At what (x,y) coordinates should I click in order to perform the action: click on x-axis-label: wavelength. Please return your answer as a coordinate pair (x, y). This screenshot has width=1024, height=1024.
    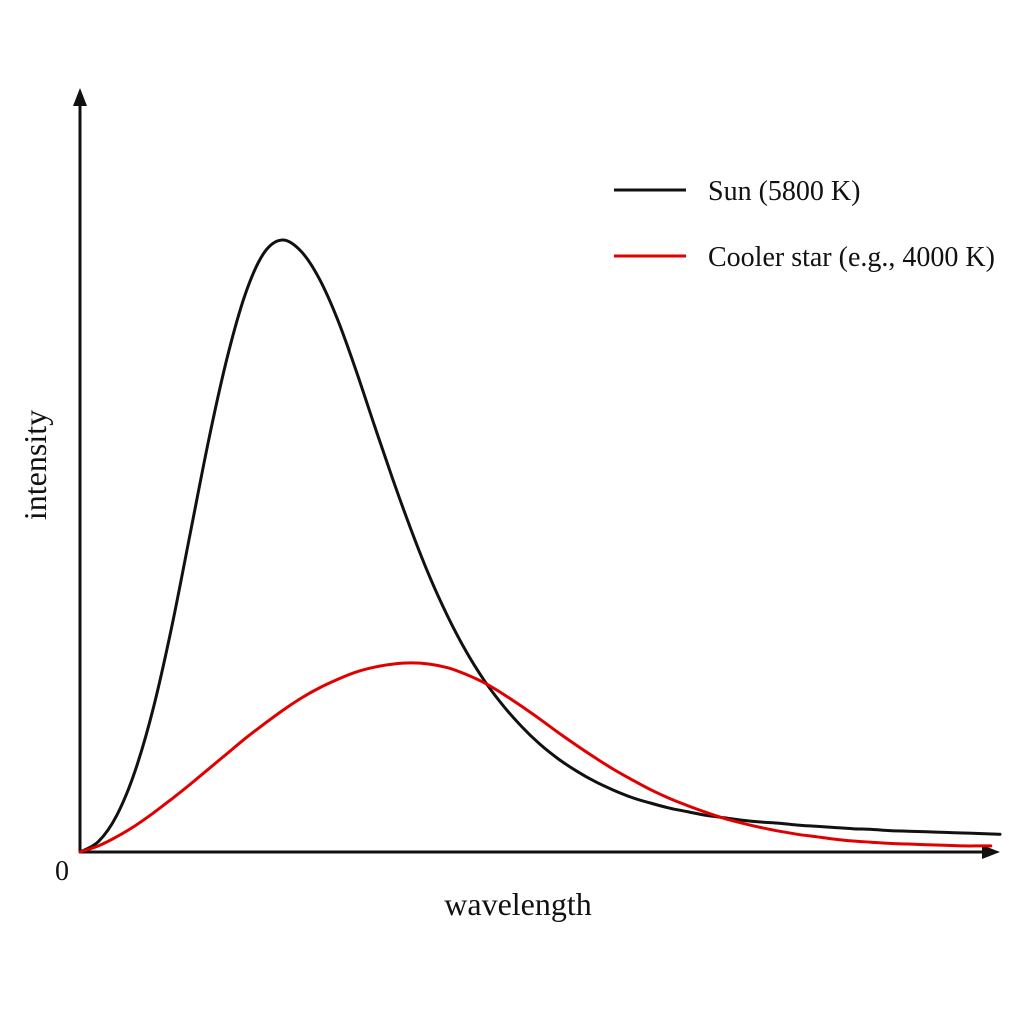
    Looking at the image, I should click on (518, 904).